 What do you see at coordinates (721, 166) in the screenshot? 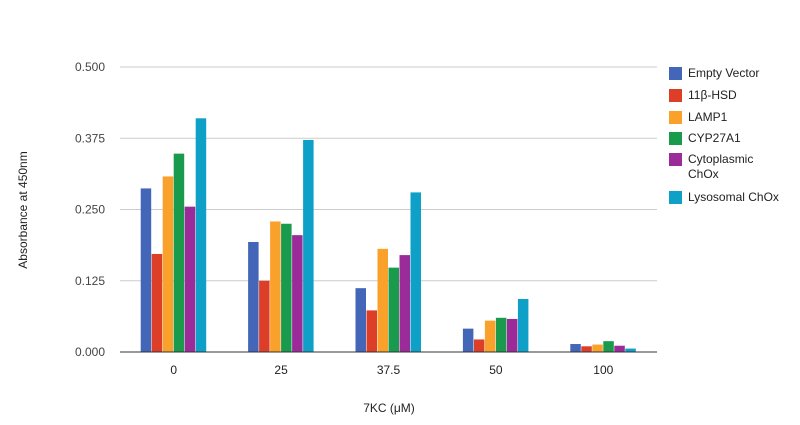
I see `legend-label: Cytoplasmic ChOx` at bounding box center [721, 166].